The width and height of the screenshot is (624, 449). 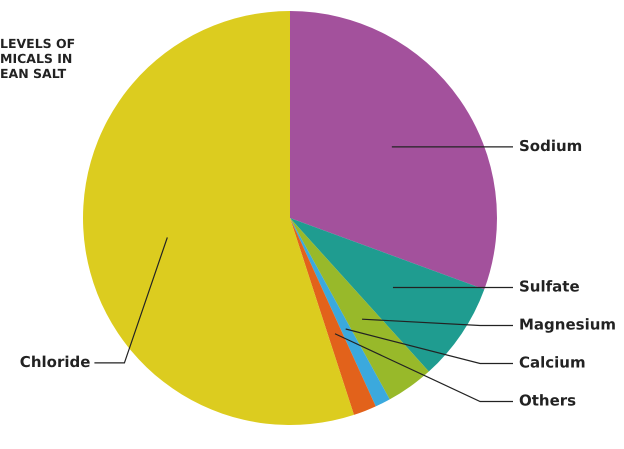 What do you see at coordinates (38, 58) in the screenshot?
I see `text: LEVELS OF MICALS IN EAN SALT` at bounding box center [38, 58].